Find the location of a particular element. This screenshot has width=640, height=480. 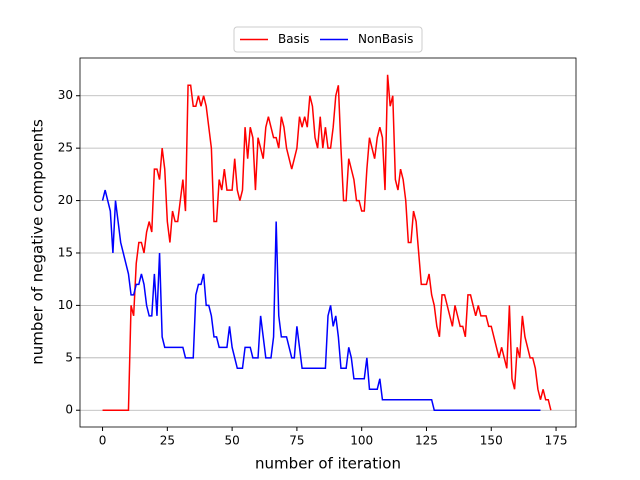

y-tick-label: 30 is located at coordinates (65, 95).